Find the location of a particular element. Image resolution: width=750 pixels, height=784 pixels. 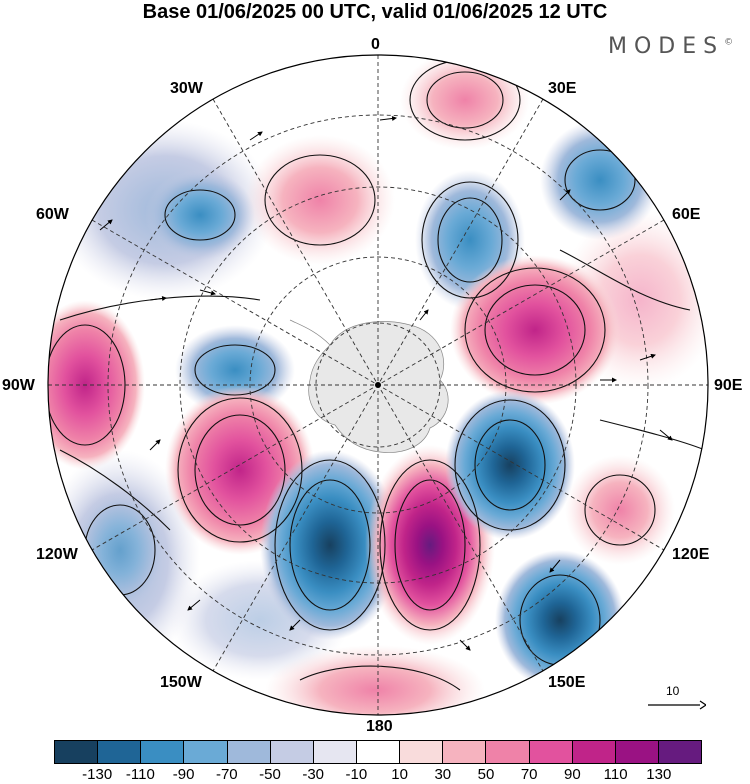

vector-scale-label: 10 is located at coordinates (673, 691).